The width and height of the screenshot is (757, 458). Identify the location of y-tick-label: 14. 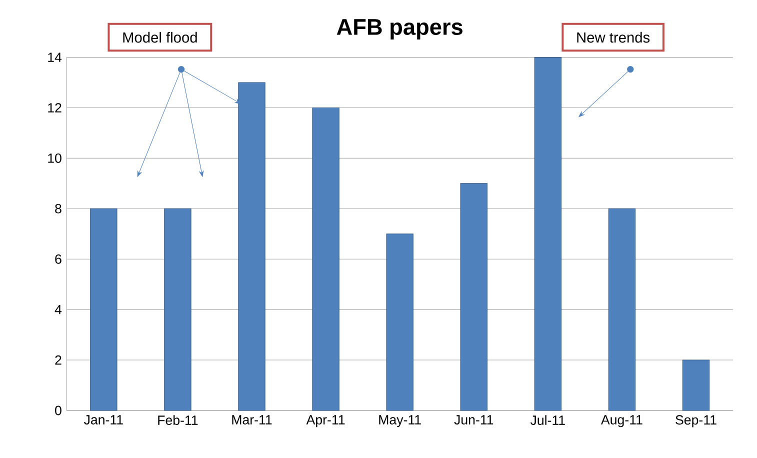
(55, 57).